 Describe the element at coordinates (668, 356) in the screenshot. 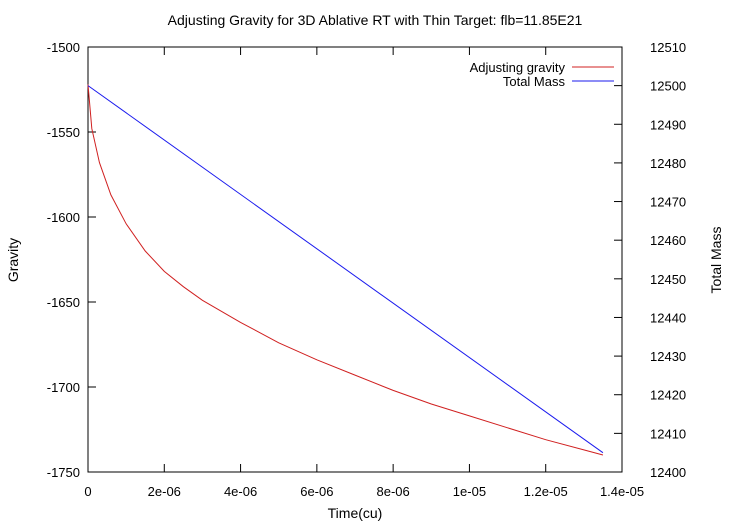

I see `y2-tick-label: 12430` at that location.